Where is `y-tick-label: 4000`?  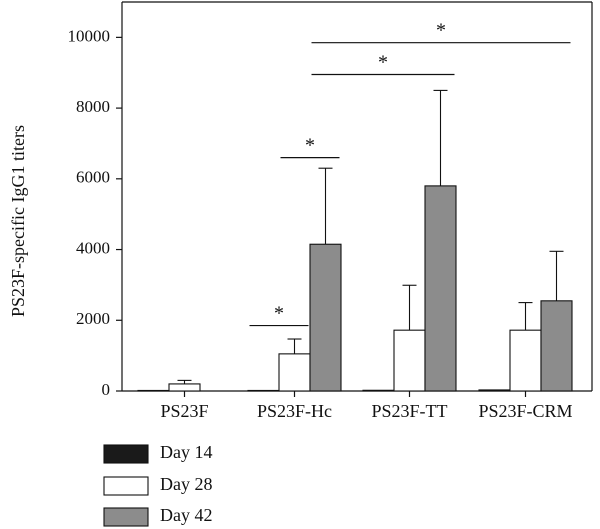 y-tick-label: 4000 is located at coordinates (93, 247).